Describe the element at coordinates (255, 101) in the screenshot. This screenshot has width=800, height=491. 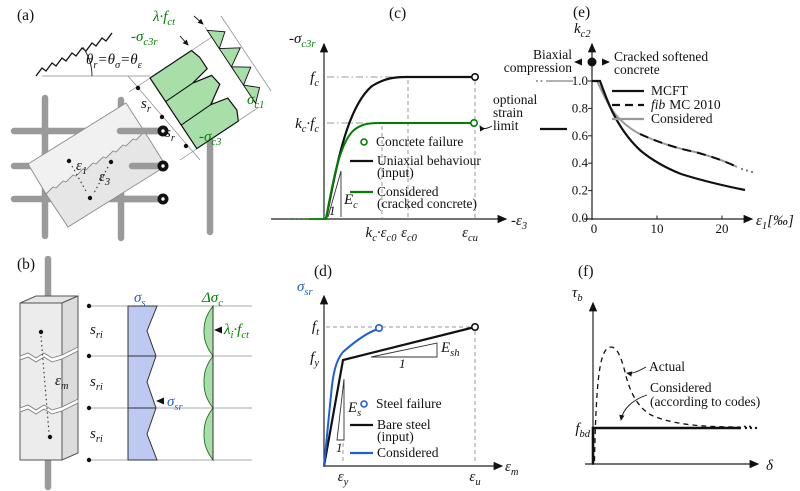
I see `sigma-c1-label: σc1` at that location.